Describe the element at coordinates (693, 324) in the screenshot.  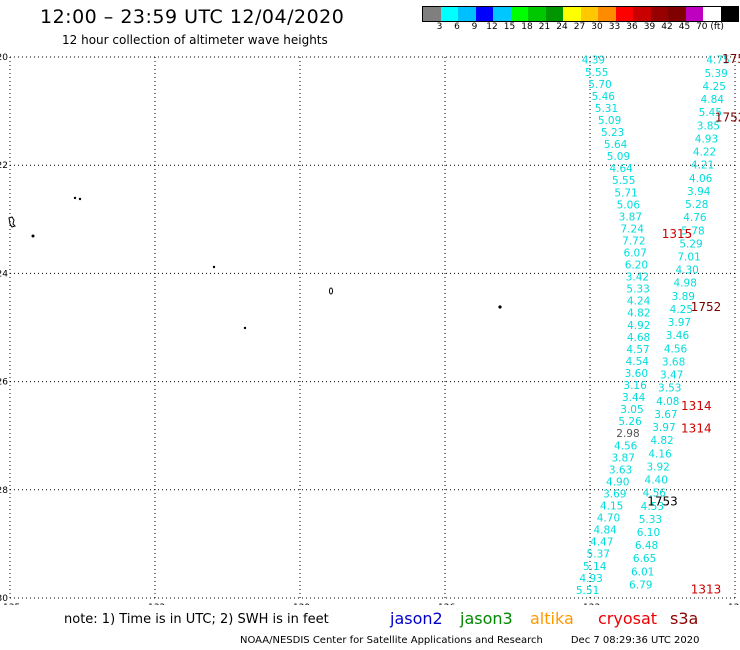
I see `pass-time-labels: 1752 1752 1315 1752 1314 1314 1753 1313` at that location.